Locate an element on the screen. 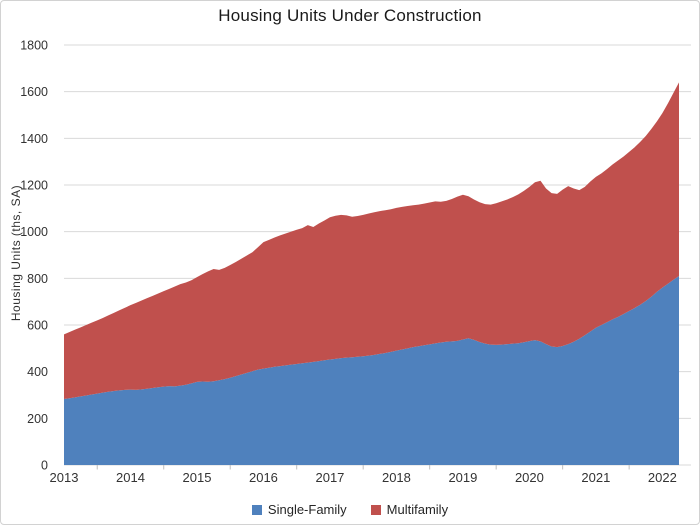 This screenshot has height=525, width=700. legend: Single-Family Multifamily is located at coordinates (350, 509).